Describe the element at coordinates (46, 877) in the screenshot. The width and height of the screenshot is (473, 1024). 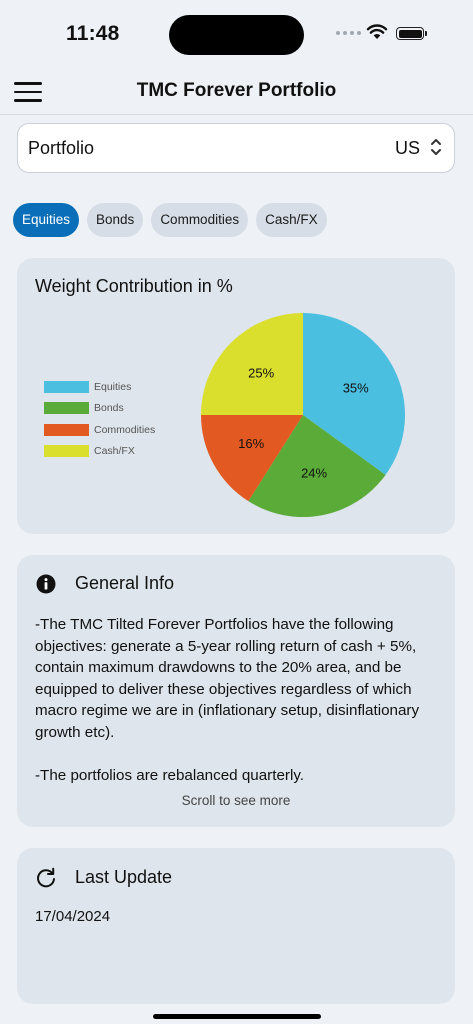
I see `refresh-icon` at that location.